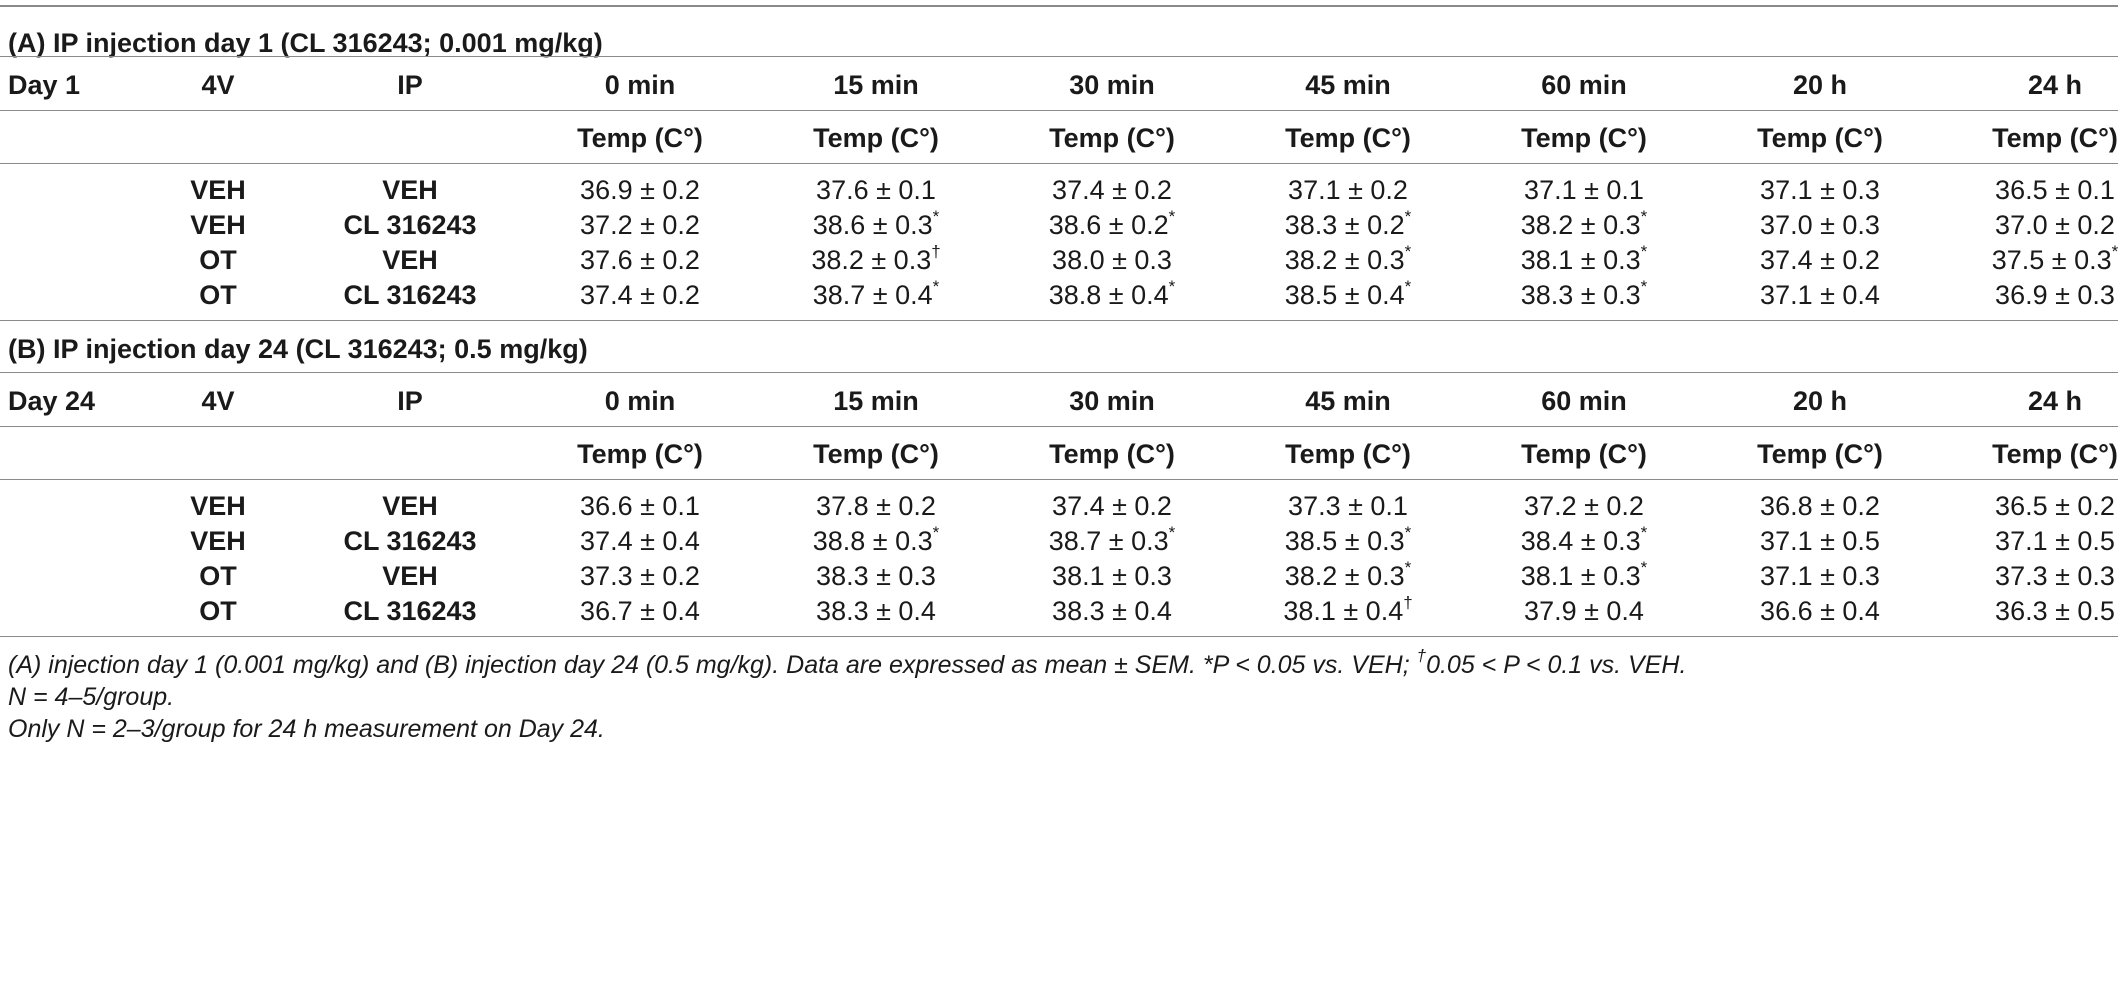 This screenshot has height=988, width=2120. Describe the element at coordinates (876, 190) in the screenshot. I see `temp-value: 37.6 ± 0.1` at that location.